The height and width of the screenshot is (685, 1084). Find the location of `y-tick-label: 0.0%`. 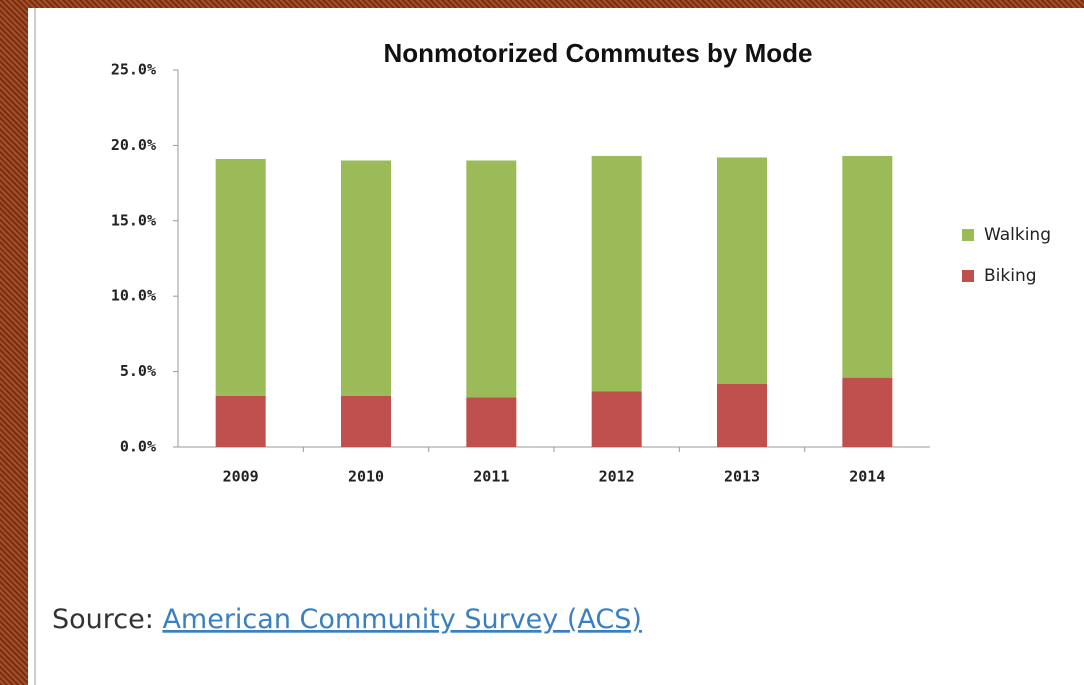

y-tick-label: 0.0% is located at coordinates (138, 447).